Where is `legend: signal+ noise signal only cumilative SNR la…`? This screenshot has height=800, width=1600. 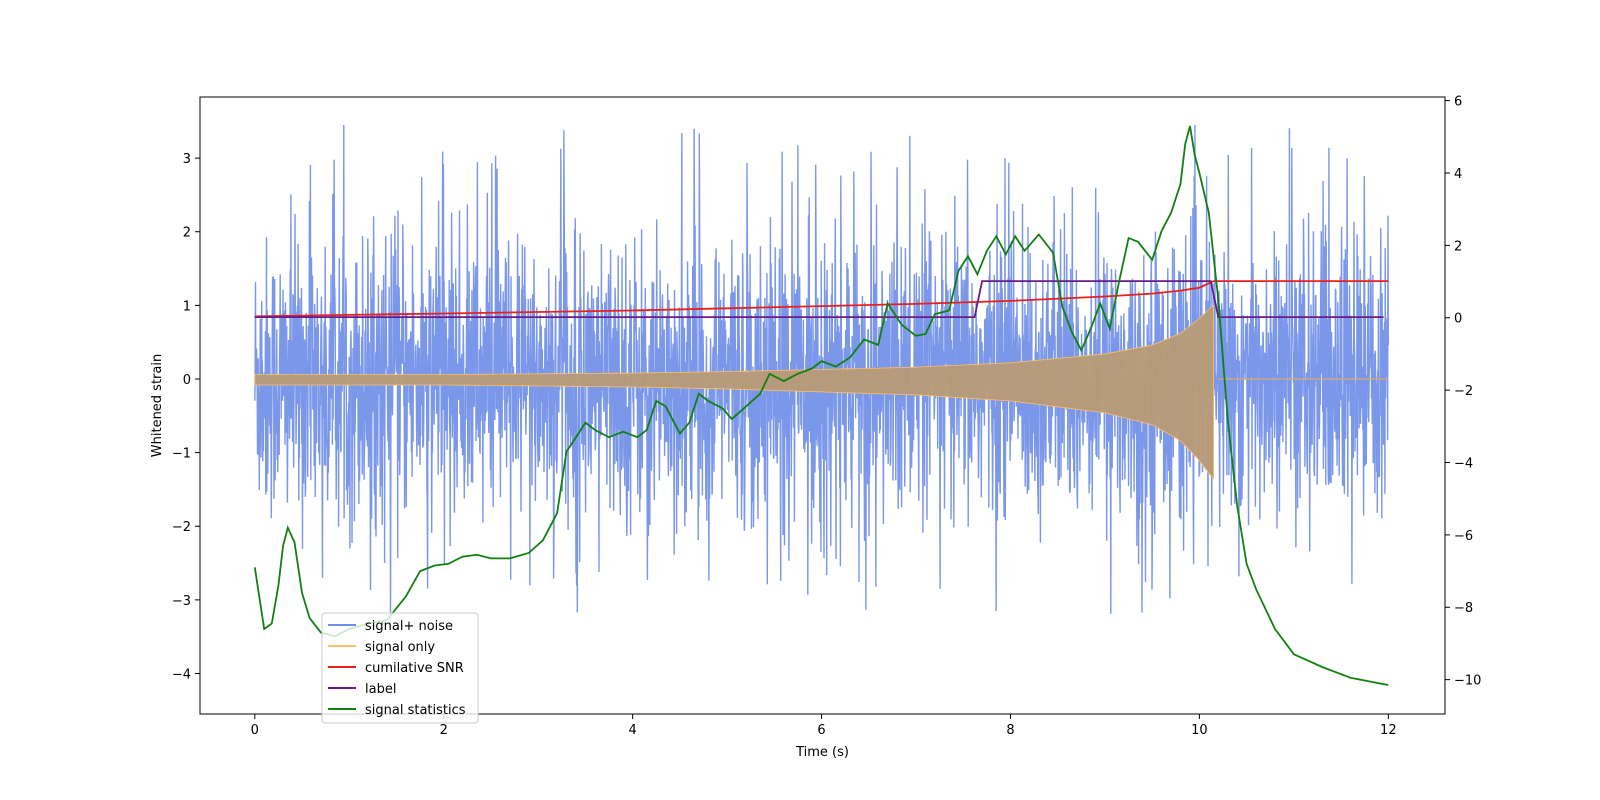
legend: signal+ noise signal only cumilative SNR la… is located at coordinates (400, 668).